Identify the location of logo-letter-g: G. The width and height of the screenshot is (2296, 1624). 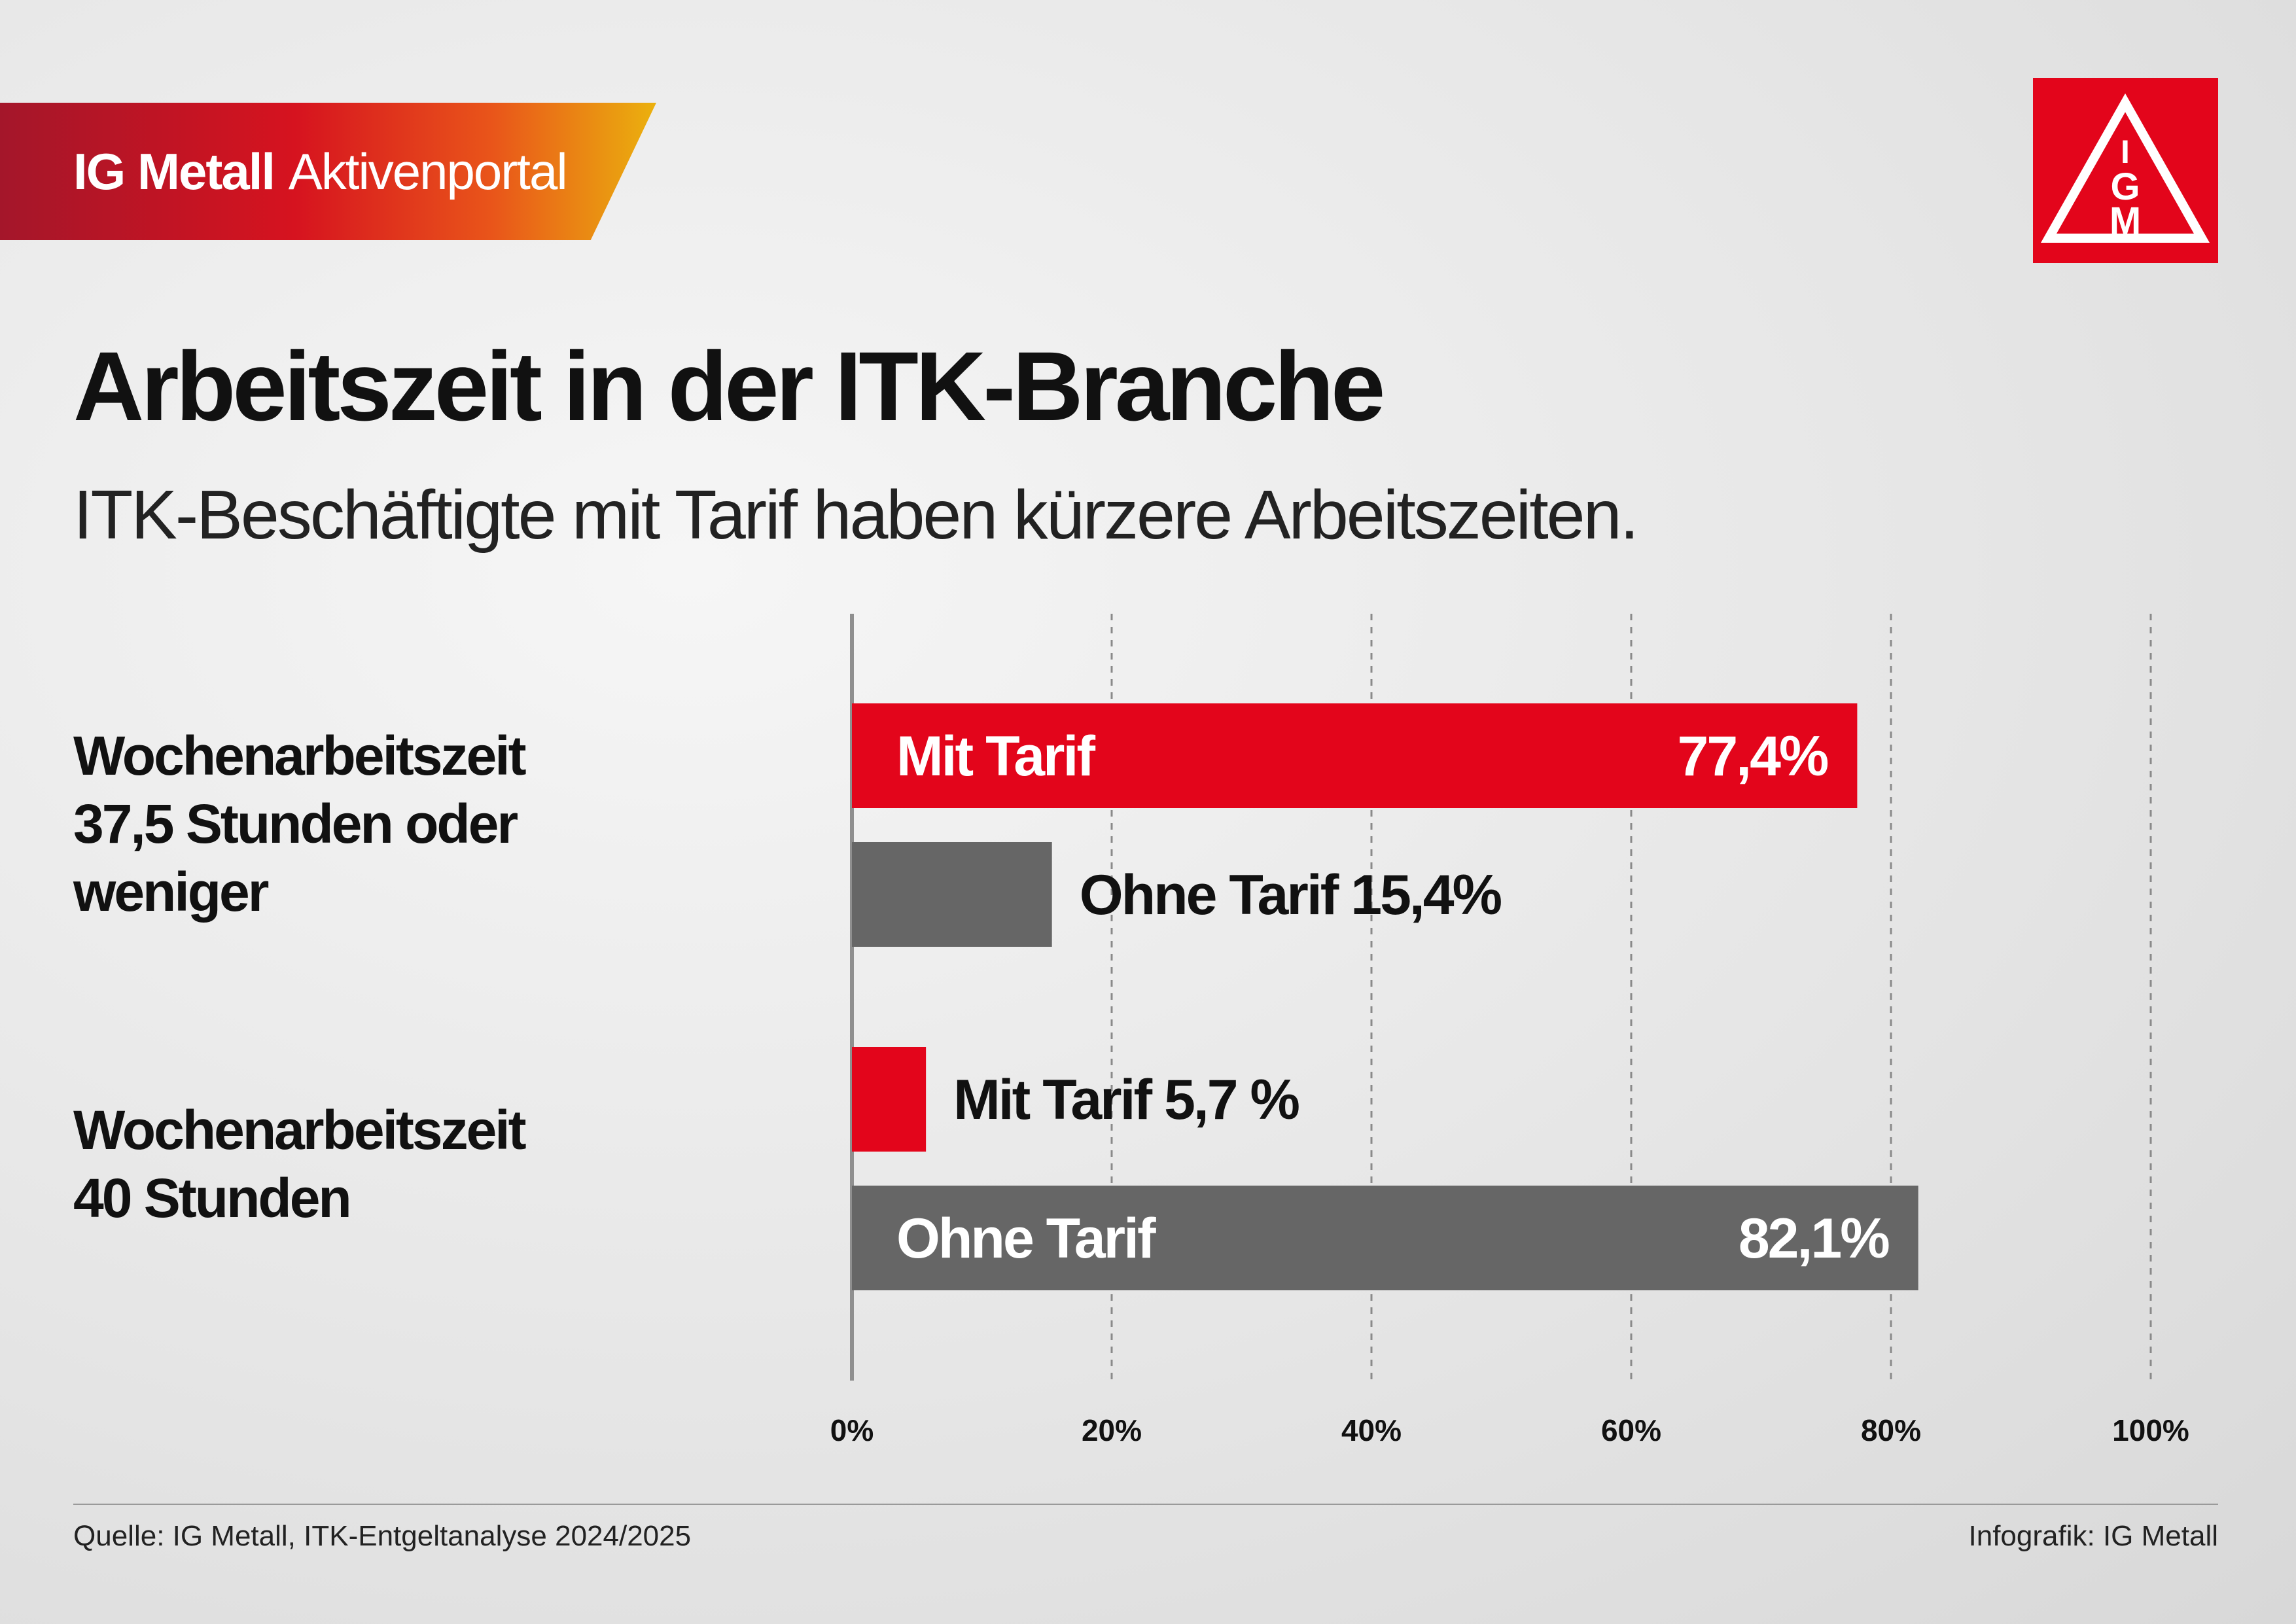
(2125, 187).